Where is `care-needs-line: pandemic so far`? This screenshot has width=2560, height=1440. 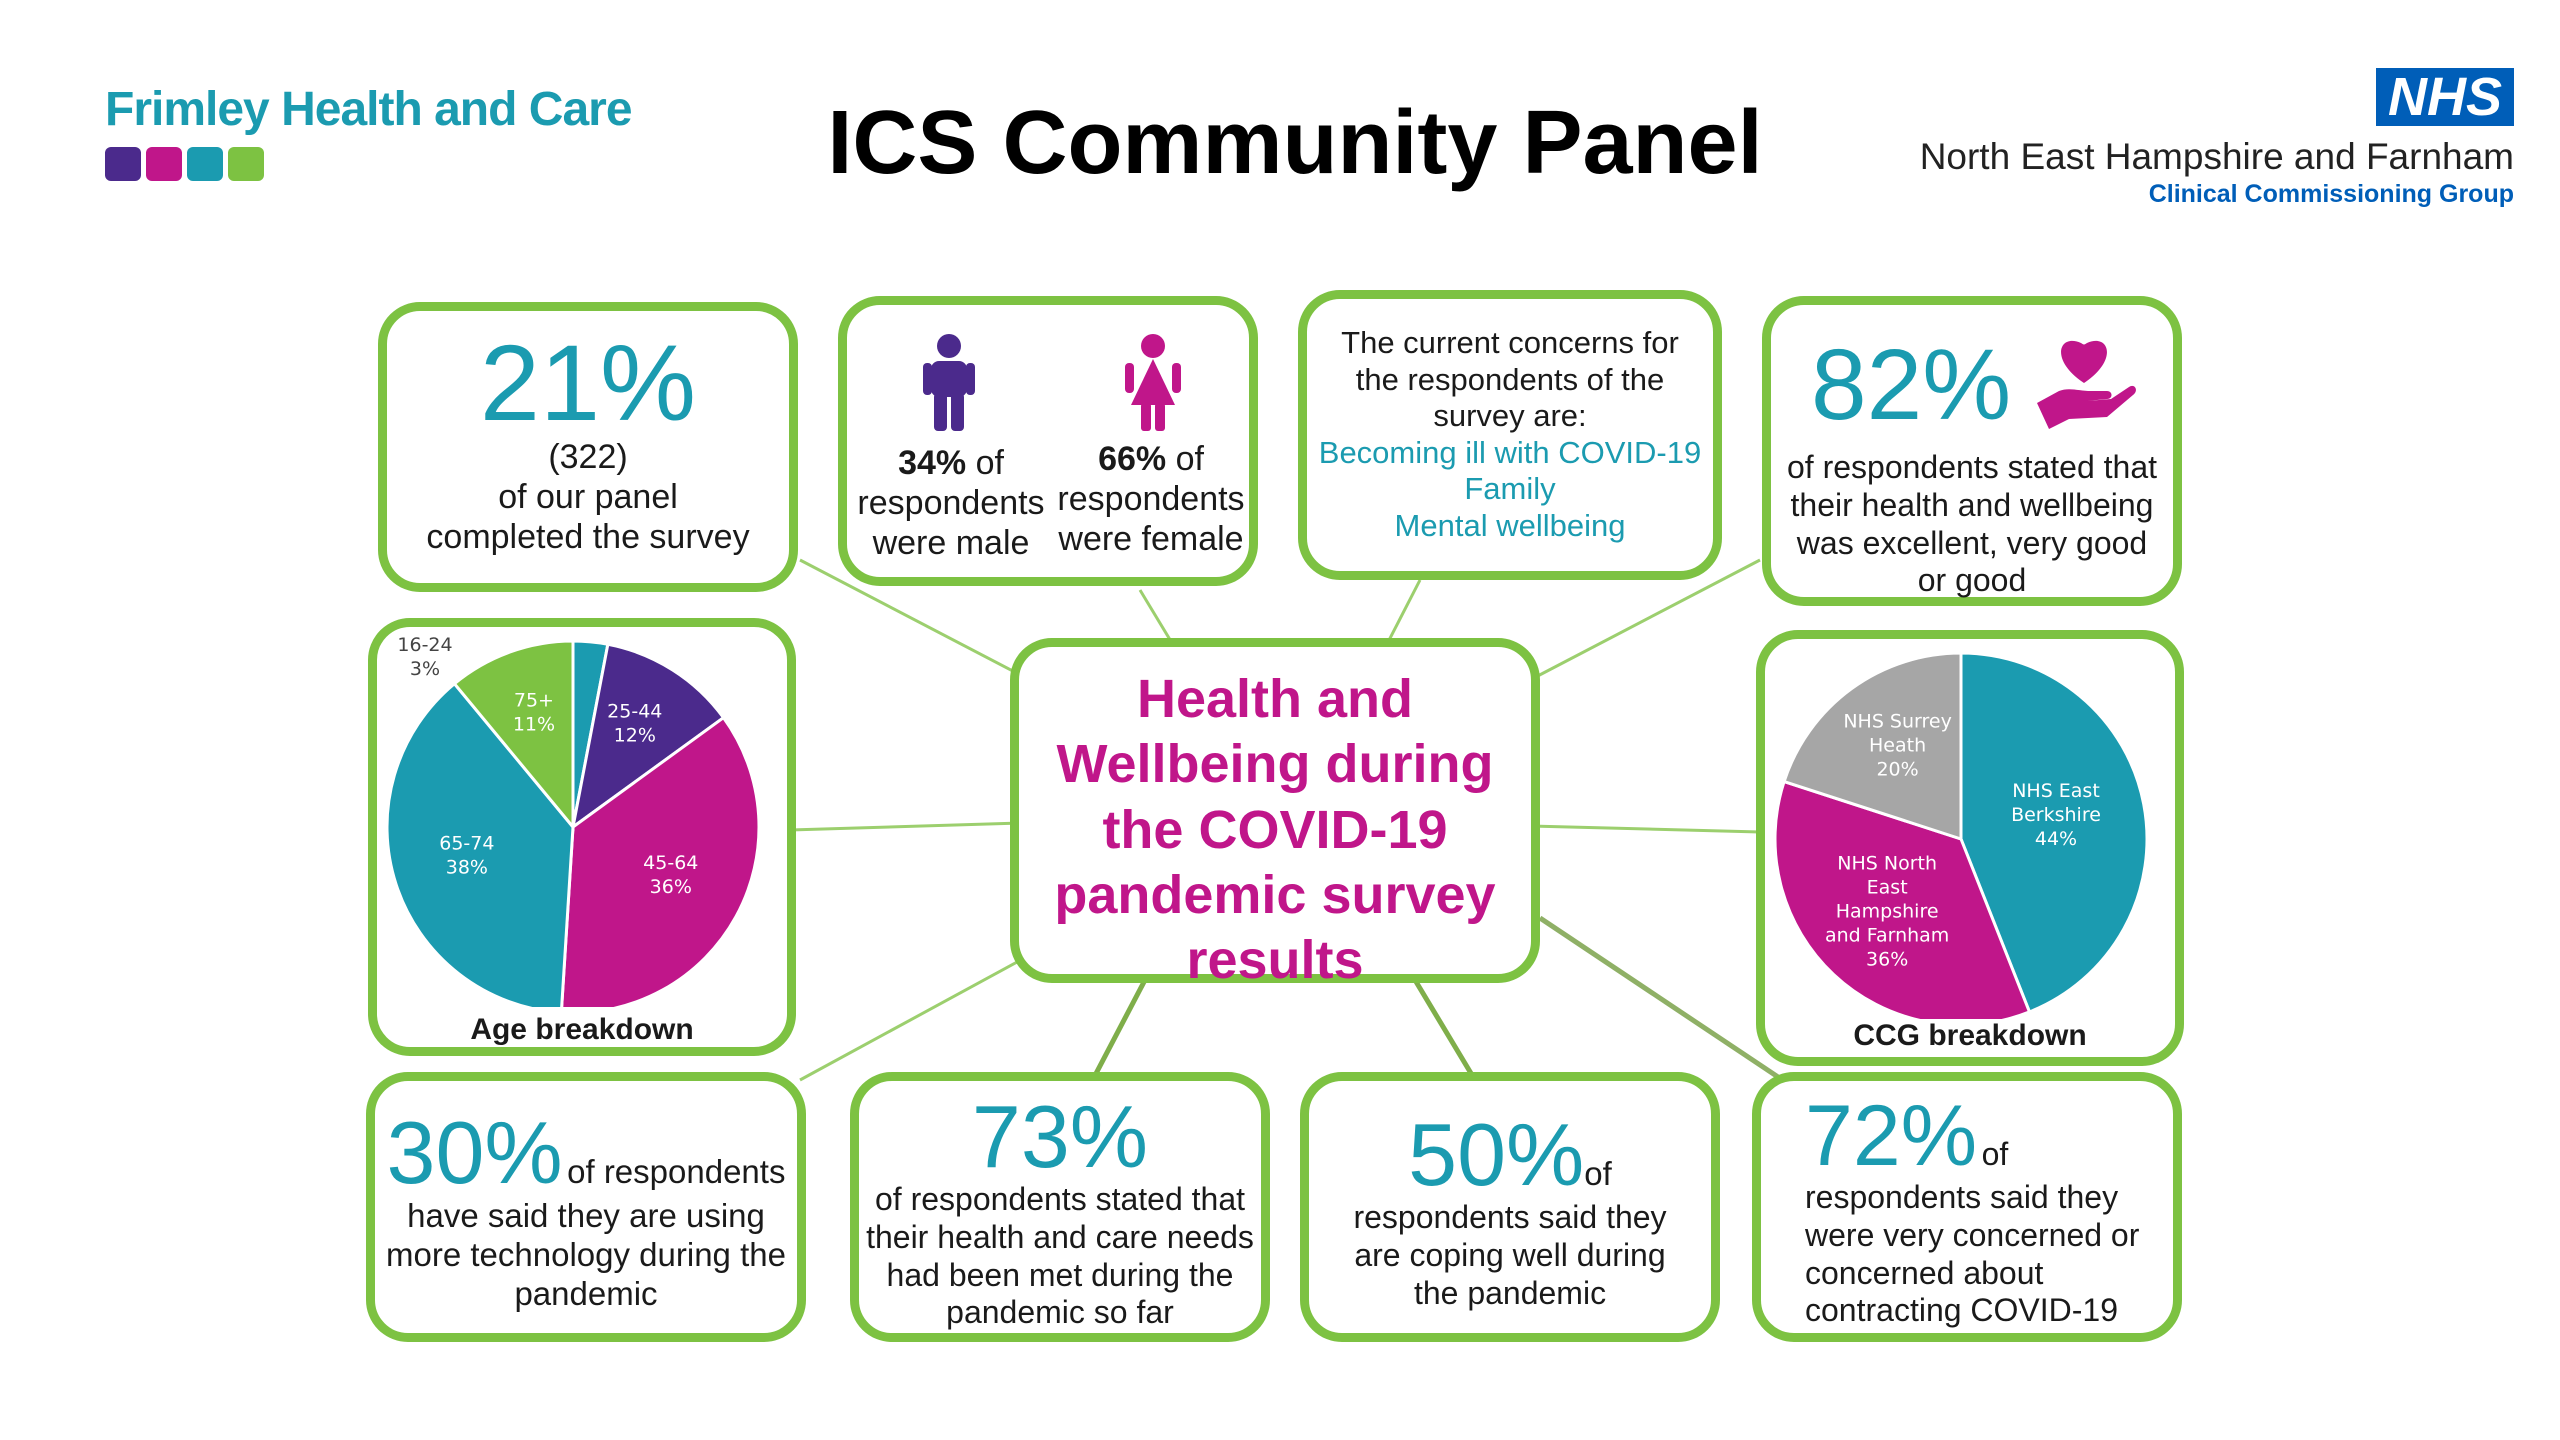
care-needs-line: pandemic so far is located at coordinates (1060, 1312).